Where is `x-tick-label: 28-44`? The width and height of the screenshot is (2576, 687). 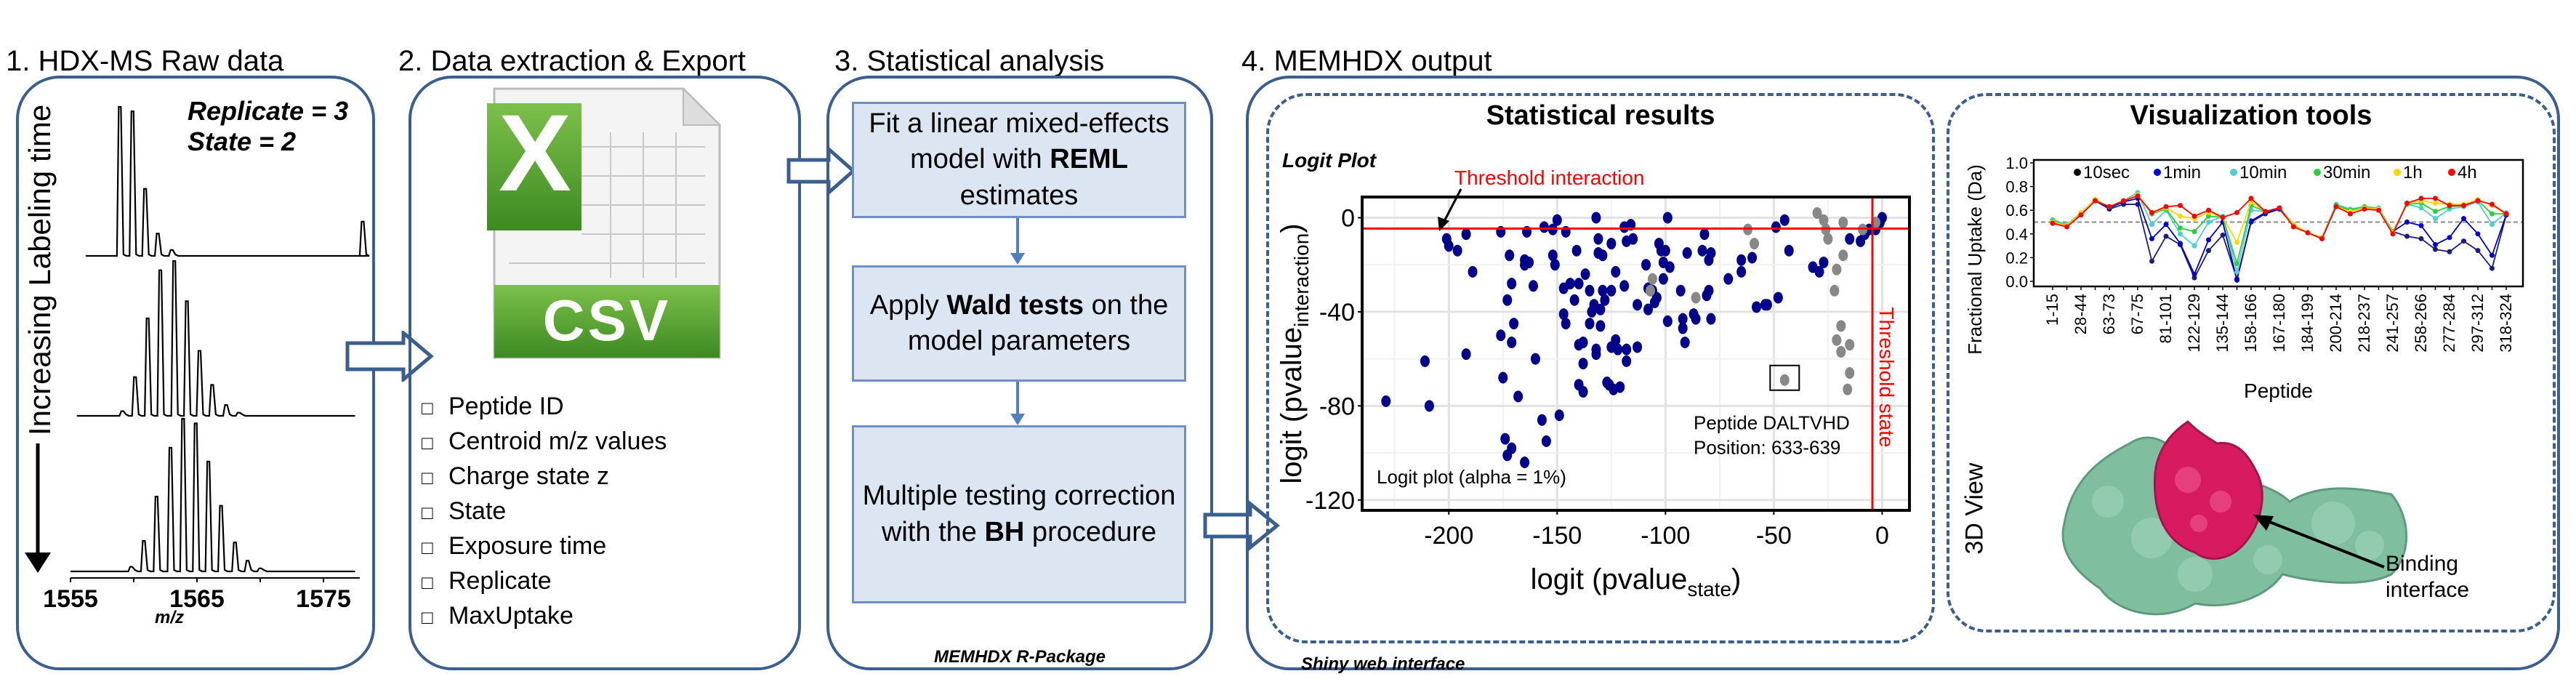
x-tick-label: 28-44 is located at coordinates (2081, 314).